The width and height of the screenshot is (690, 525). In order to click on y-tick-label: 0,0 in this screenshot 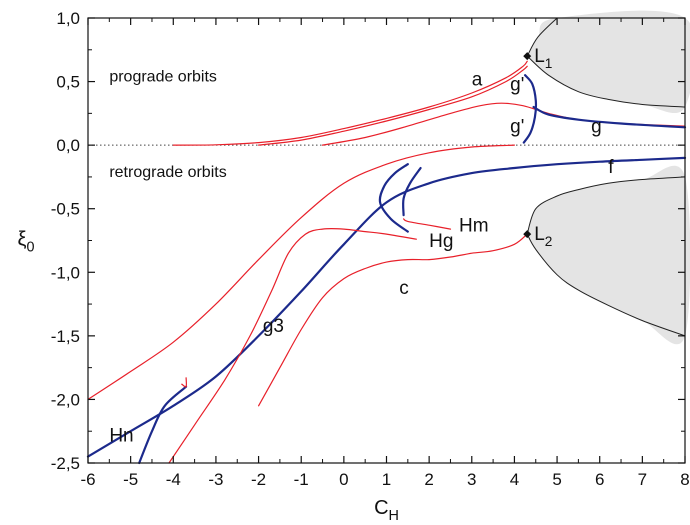, I will do `click(68, 145)`.